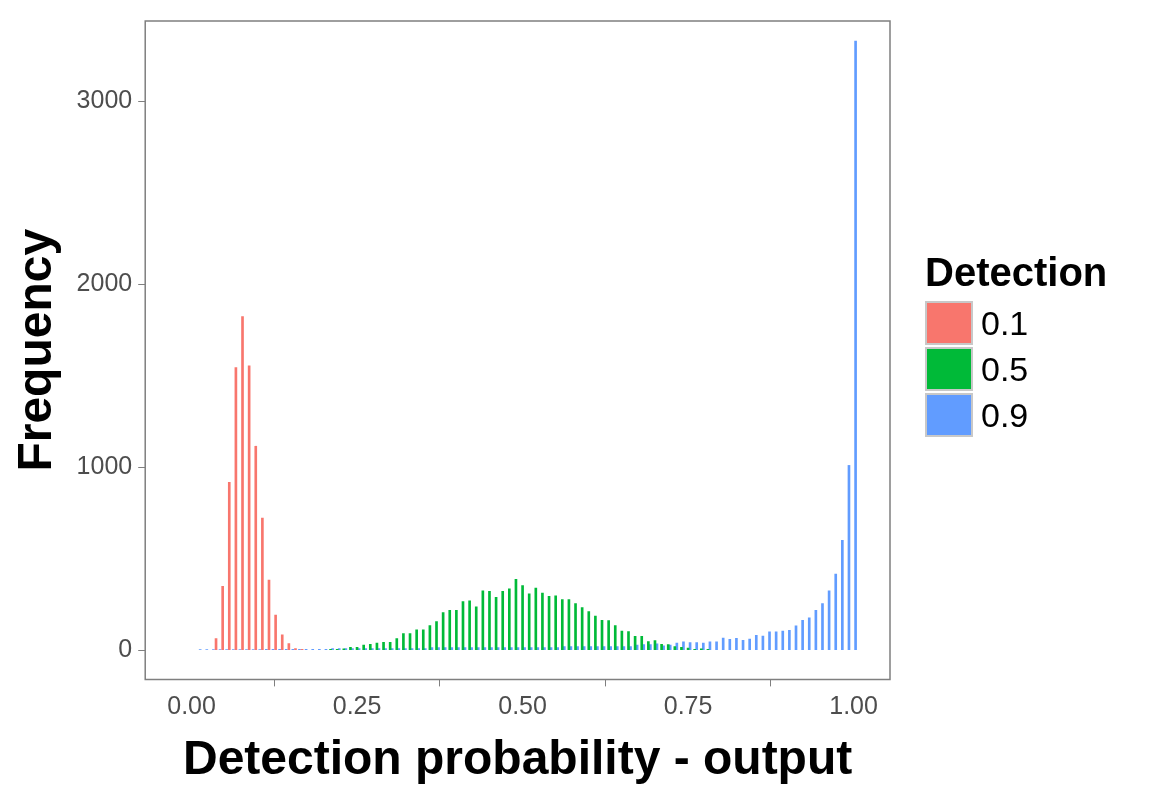 This screenshot has height=799, width=1167. I want to click on legend-label: 0.9, so click(1005, 415).